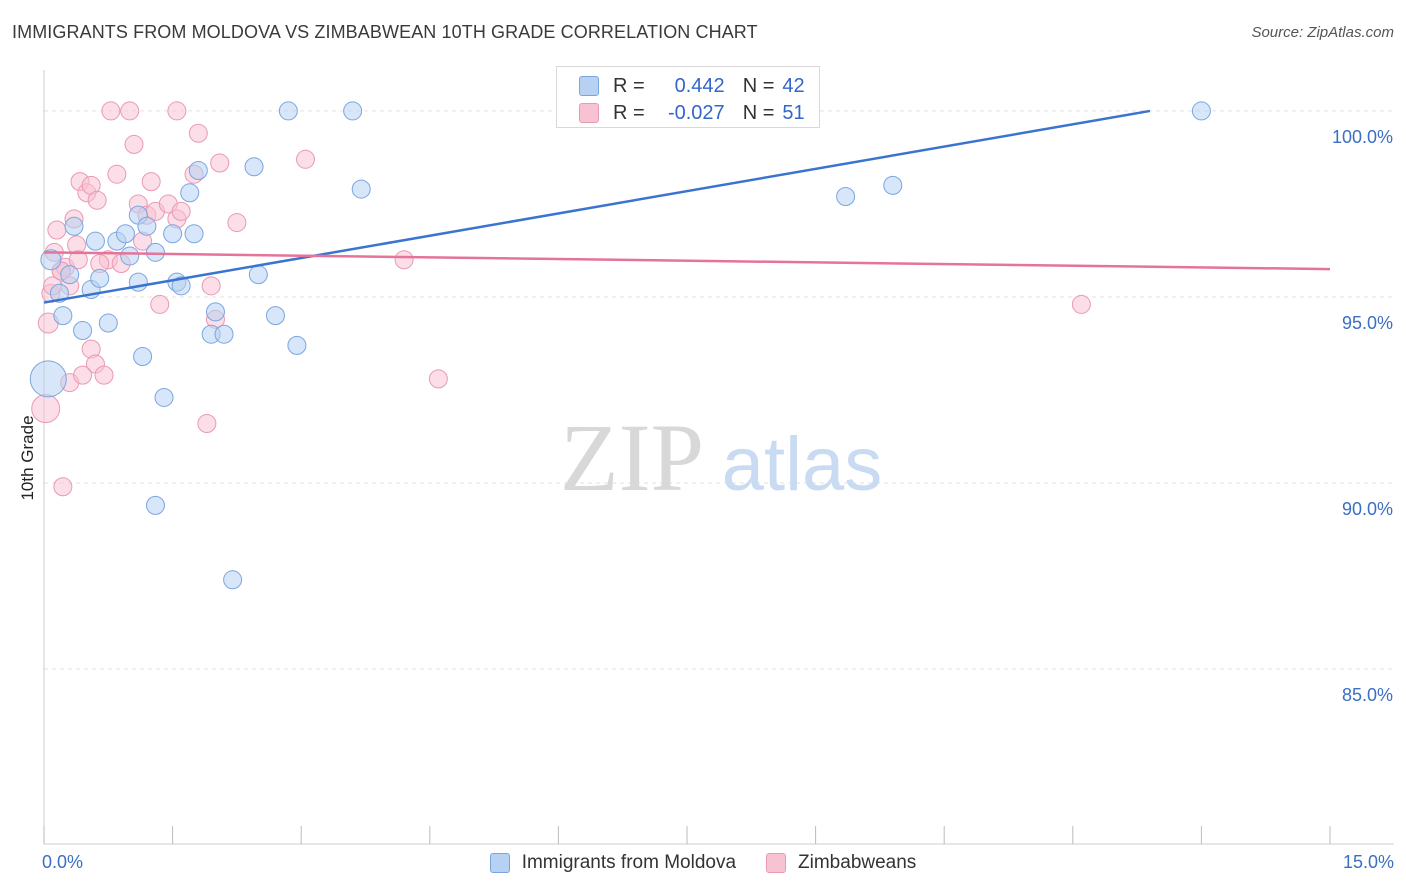  I want to click on legend-item-moldova: Immigrants from Moldova, so click(613, 863).